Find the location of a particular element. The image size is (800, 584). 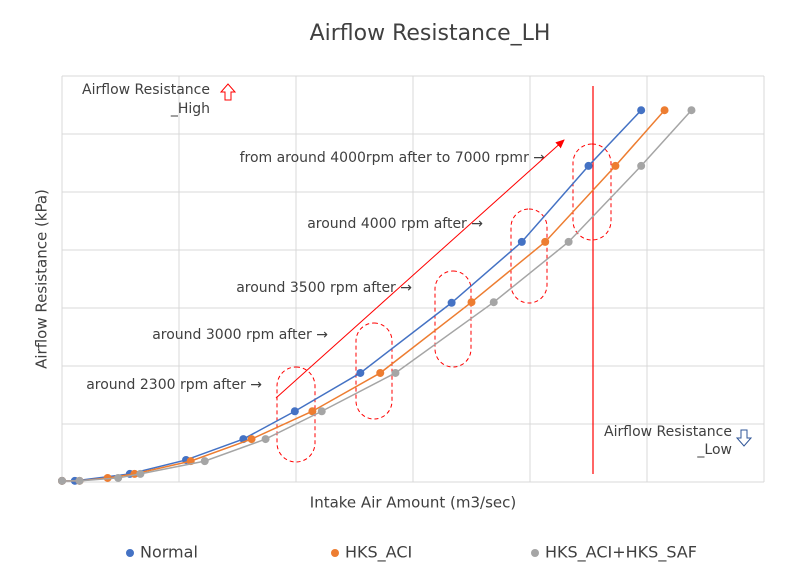

annotation: around 4000 rpm after → is located at coordinates (395, 224).